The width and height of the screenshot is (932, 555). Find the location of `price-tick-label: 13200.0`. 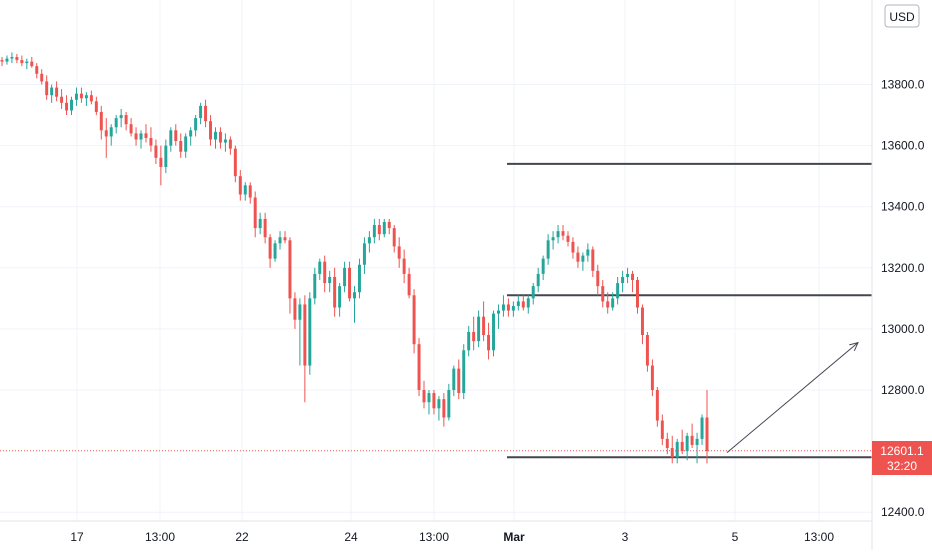

price-tick-label: 13200.0 is located at coordinates (903, 268).